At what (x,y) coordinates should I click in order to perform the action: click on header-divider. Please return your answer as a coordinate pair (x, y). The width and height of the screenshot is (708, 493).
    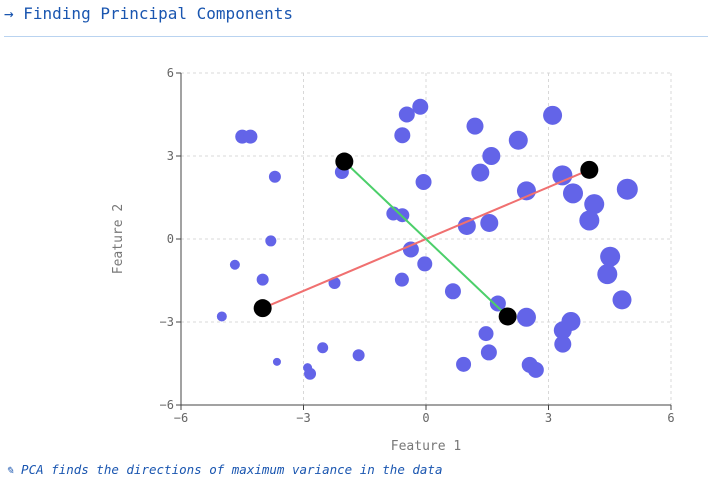
    Looking at the image, I should click on (356, 36).